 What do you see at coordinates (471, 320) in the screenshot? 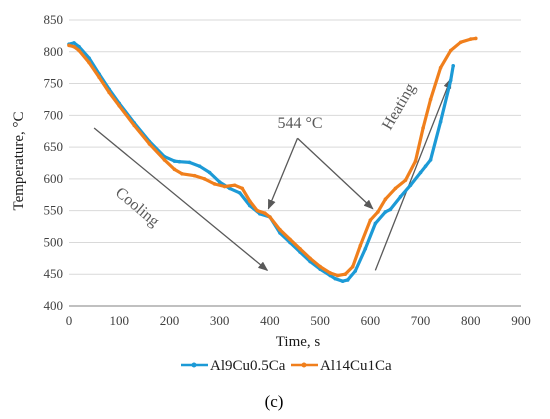
I see `x-tick-label: 800` at bounding box center [471, 320].